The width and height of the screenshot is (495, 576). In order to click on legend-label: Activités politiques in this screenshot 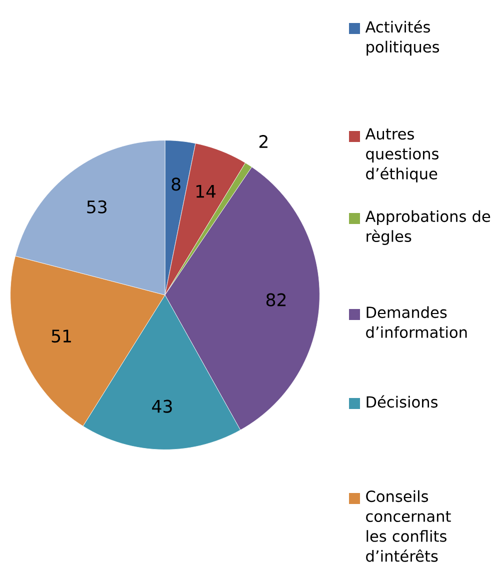, I will do `click(402, 38)`.